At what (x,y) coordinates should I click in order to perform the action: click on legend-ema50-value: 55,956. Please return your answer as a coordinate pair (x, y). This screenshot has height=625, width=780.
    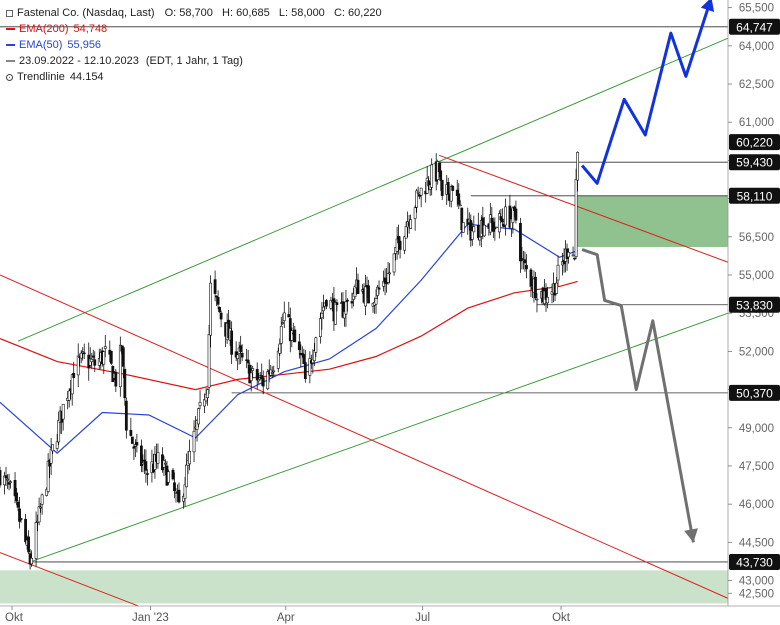
    Looking at the image, I should click on (84, 45).